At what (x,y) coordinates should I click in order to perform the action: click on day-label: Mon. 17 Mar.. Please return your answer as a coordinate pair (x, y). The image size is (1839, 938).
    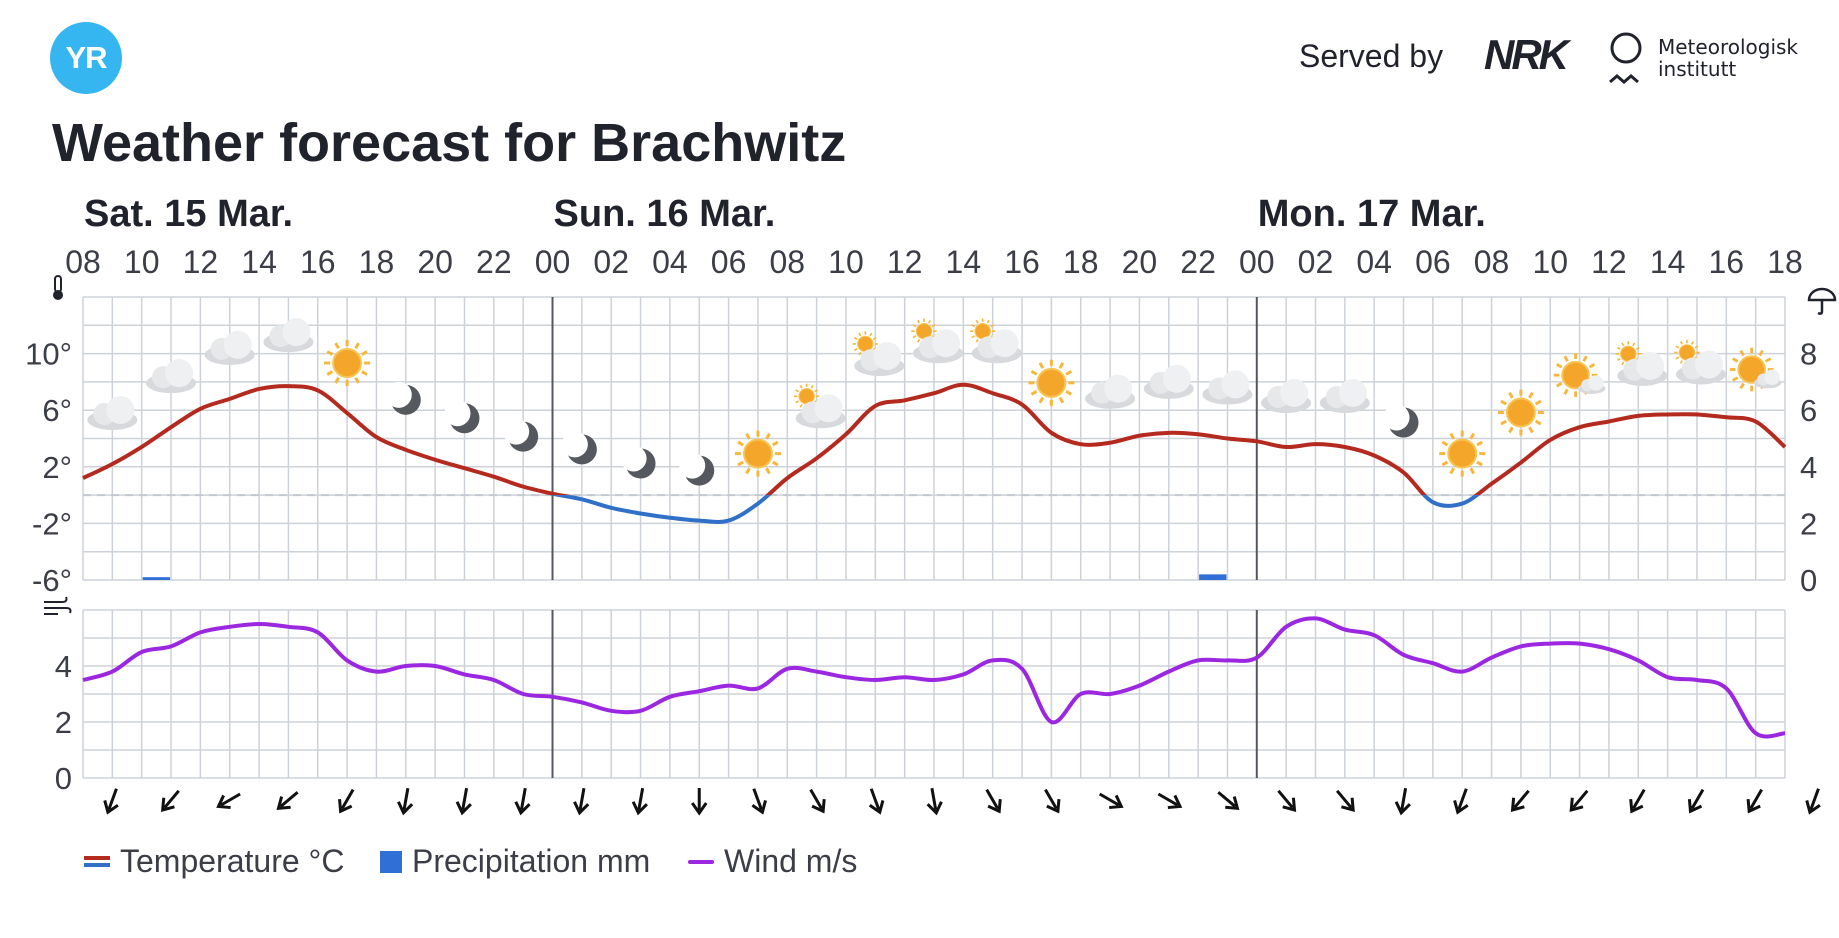
    Looking at the image, I should click on (1372, 214).